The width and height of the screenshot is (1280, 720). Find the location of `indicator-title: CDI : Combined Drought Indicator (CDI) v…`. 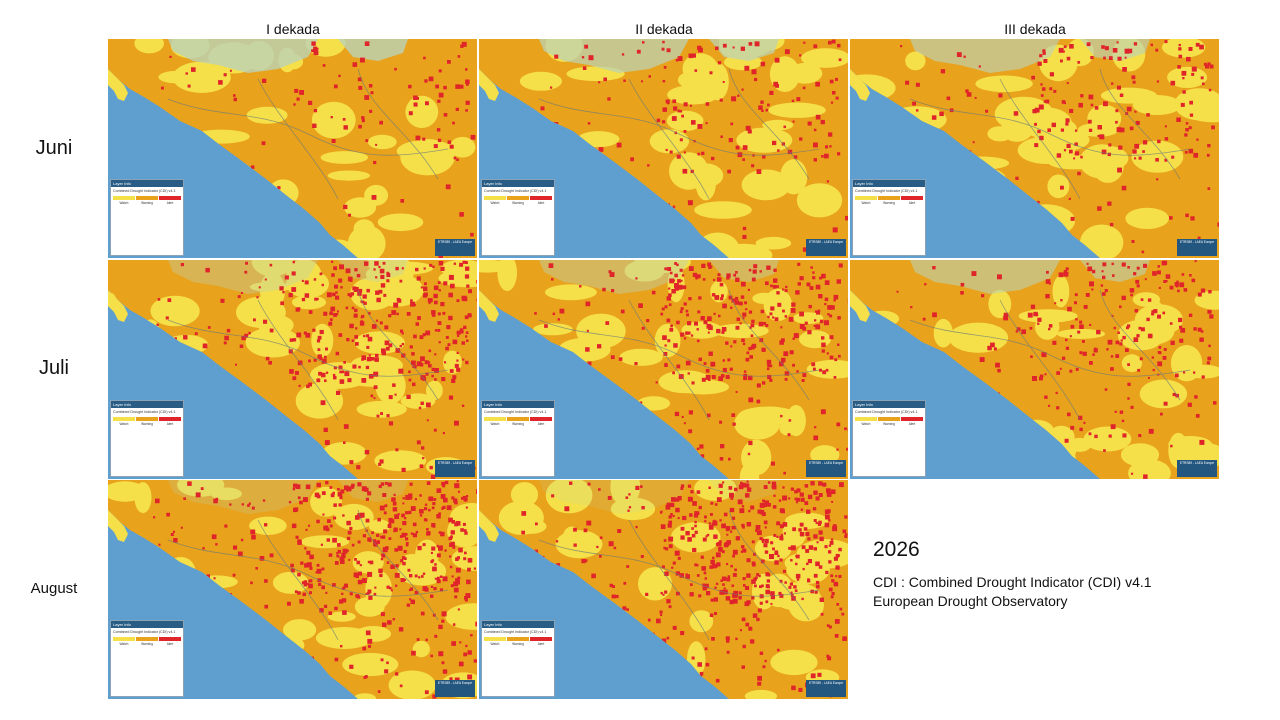

indicator-title: CDI : Combined Drought Indicator (CDI) v… is located at coordinates (1012, 582).